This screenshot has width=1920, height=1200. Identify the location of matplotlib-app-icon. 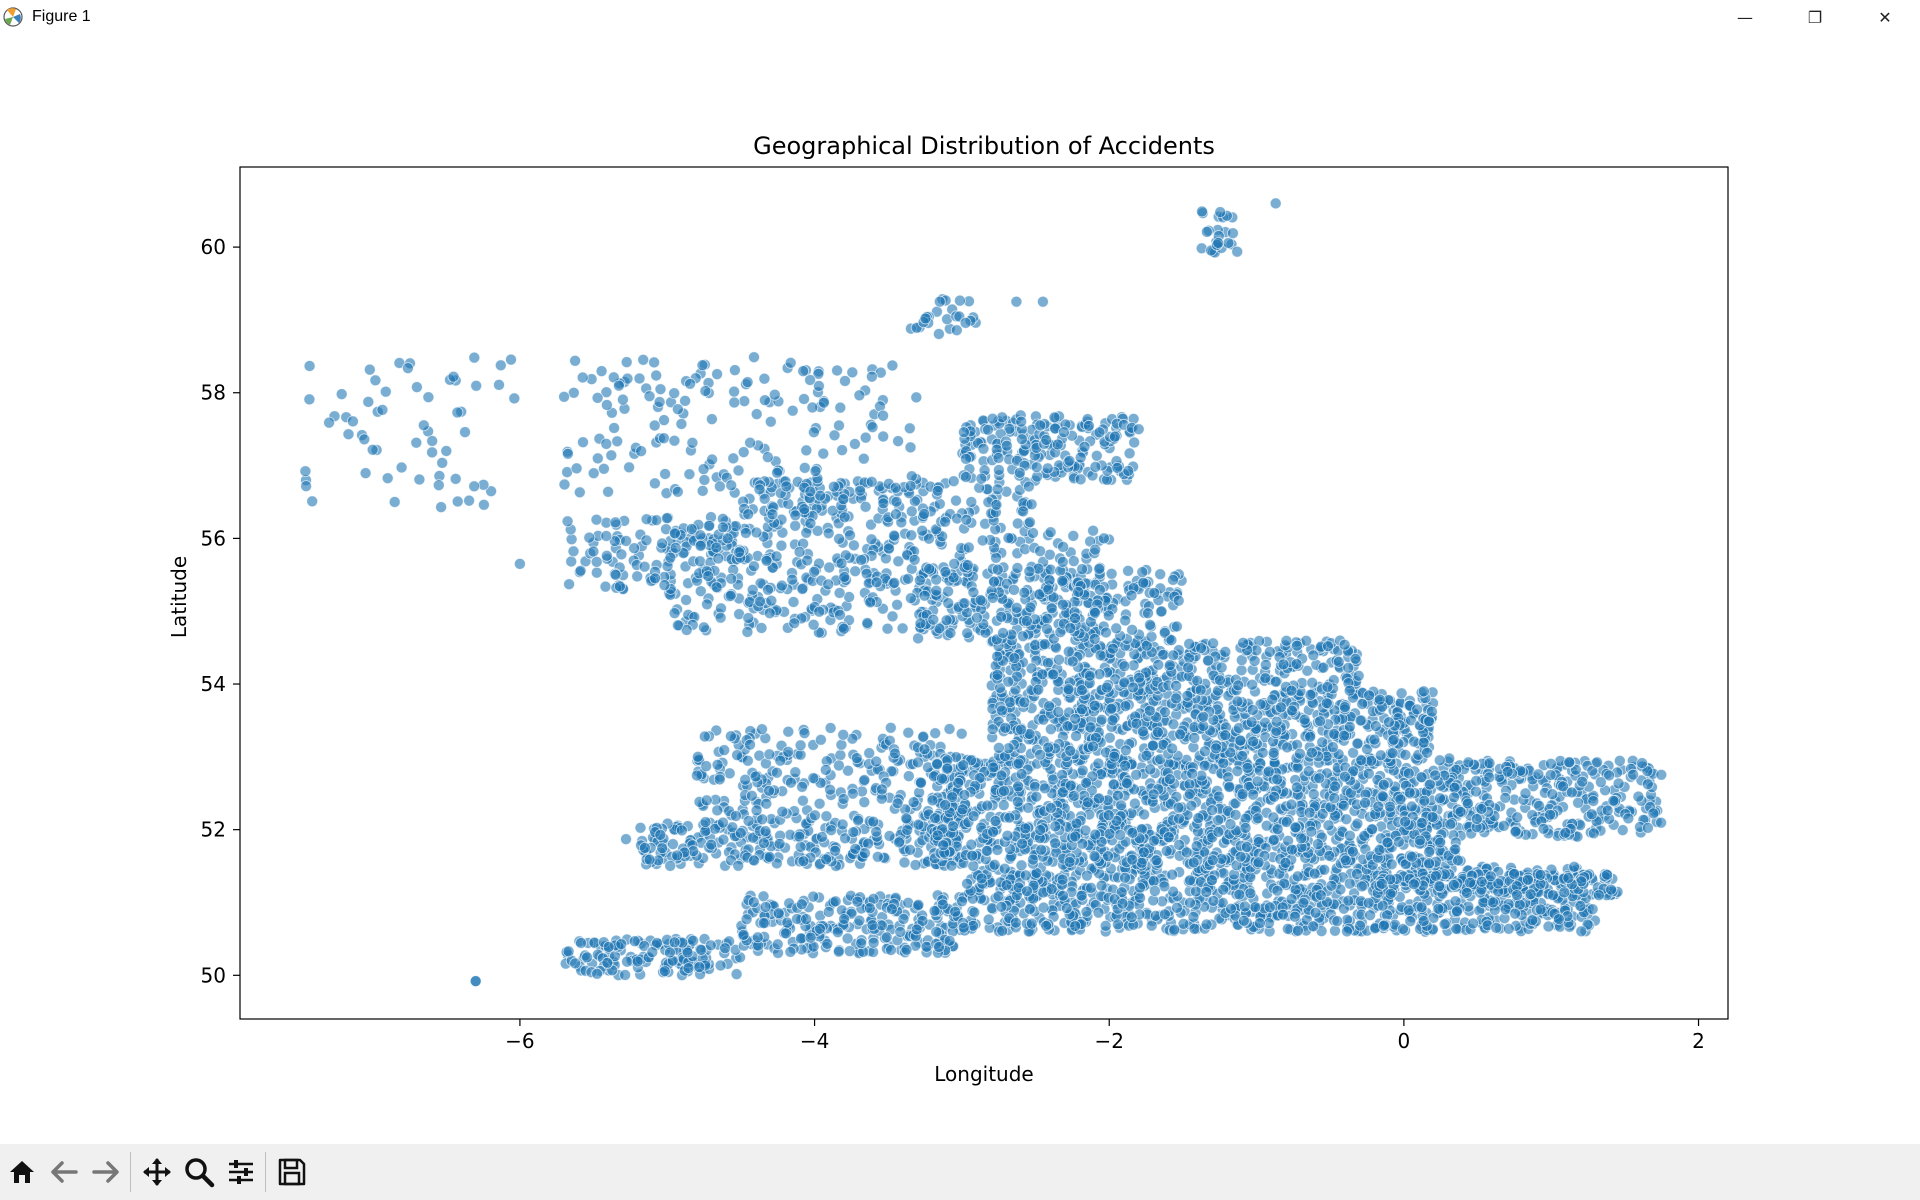
(13, 17).